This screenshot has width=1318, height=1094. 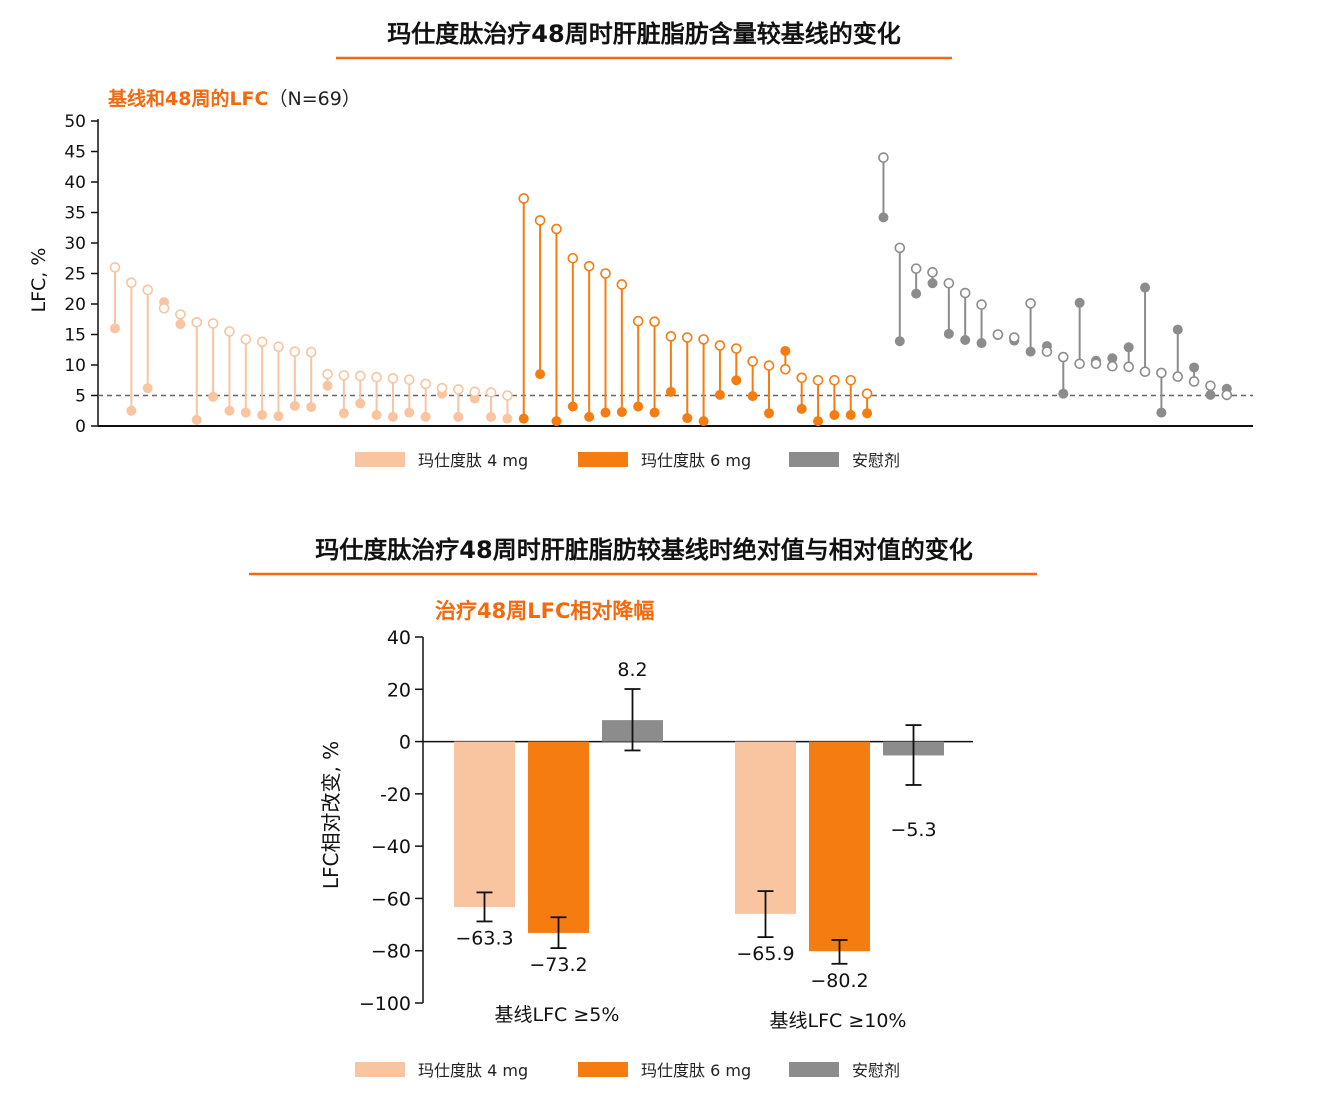 What do you see at coordinates (765, 954) in the screenshot?
I see `data-label: −65.9` at bounding box center [765, 954].